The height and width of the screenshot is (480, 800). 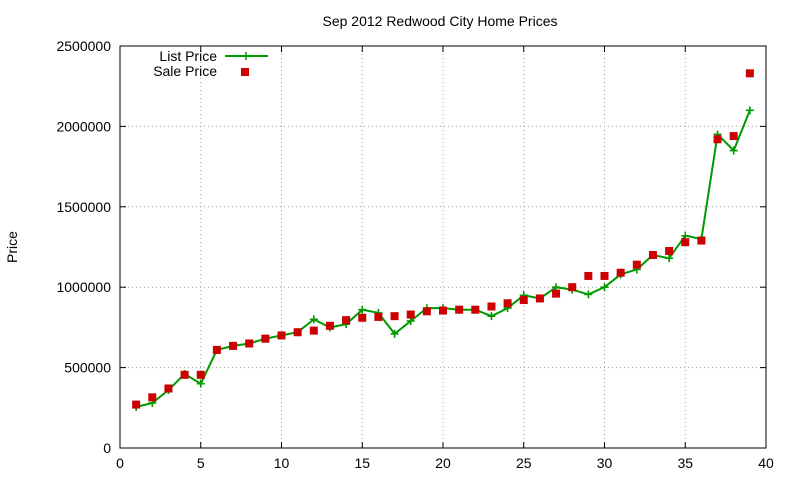 What do you see at coordinates (83, 126) in the screenshot?
I see `y-tick-label: 2000000` at bounding box center [83, 126].